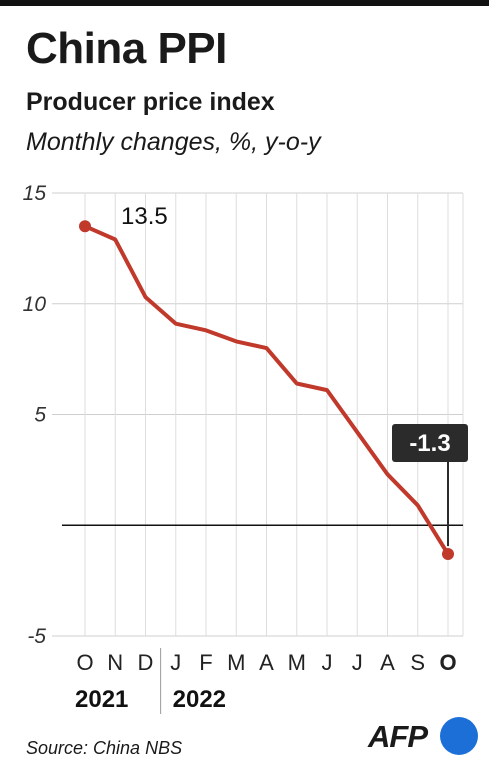  I want to click on y-tick-label: -5, so click(36, 636).